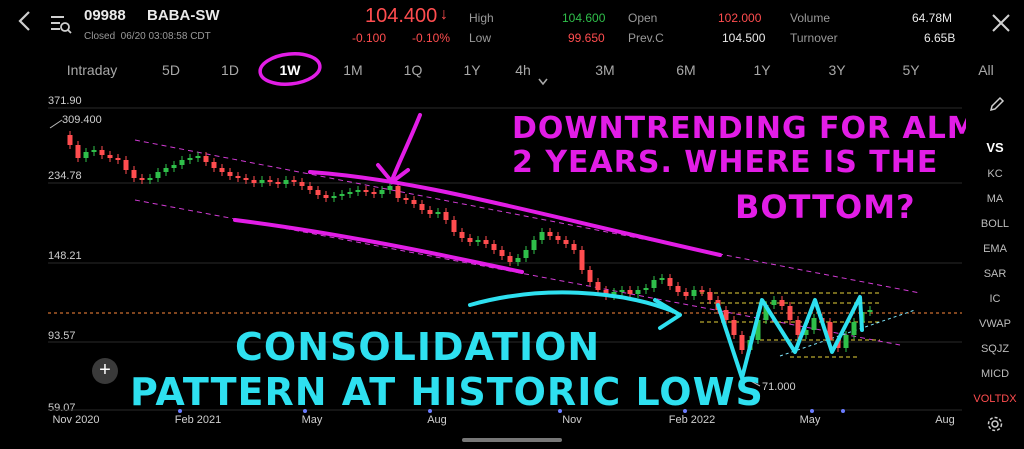 The image size is (1024, 449). I want to click on sidebar-item-vwap: VWAP, so click(995, 324).